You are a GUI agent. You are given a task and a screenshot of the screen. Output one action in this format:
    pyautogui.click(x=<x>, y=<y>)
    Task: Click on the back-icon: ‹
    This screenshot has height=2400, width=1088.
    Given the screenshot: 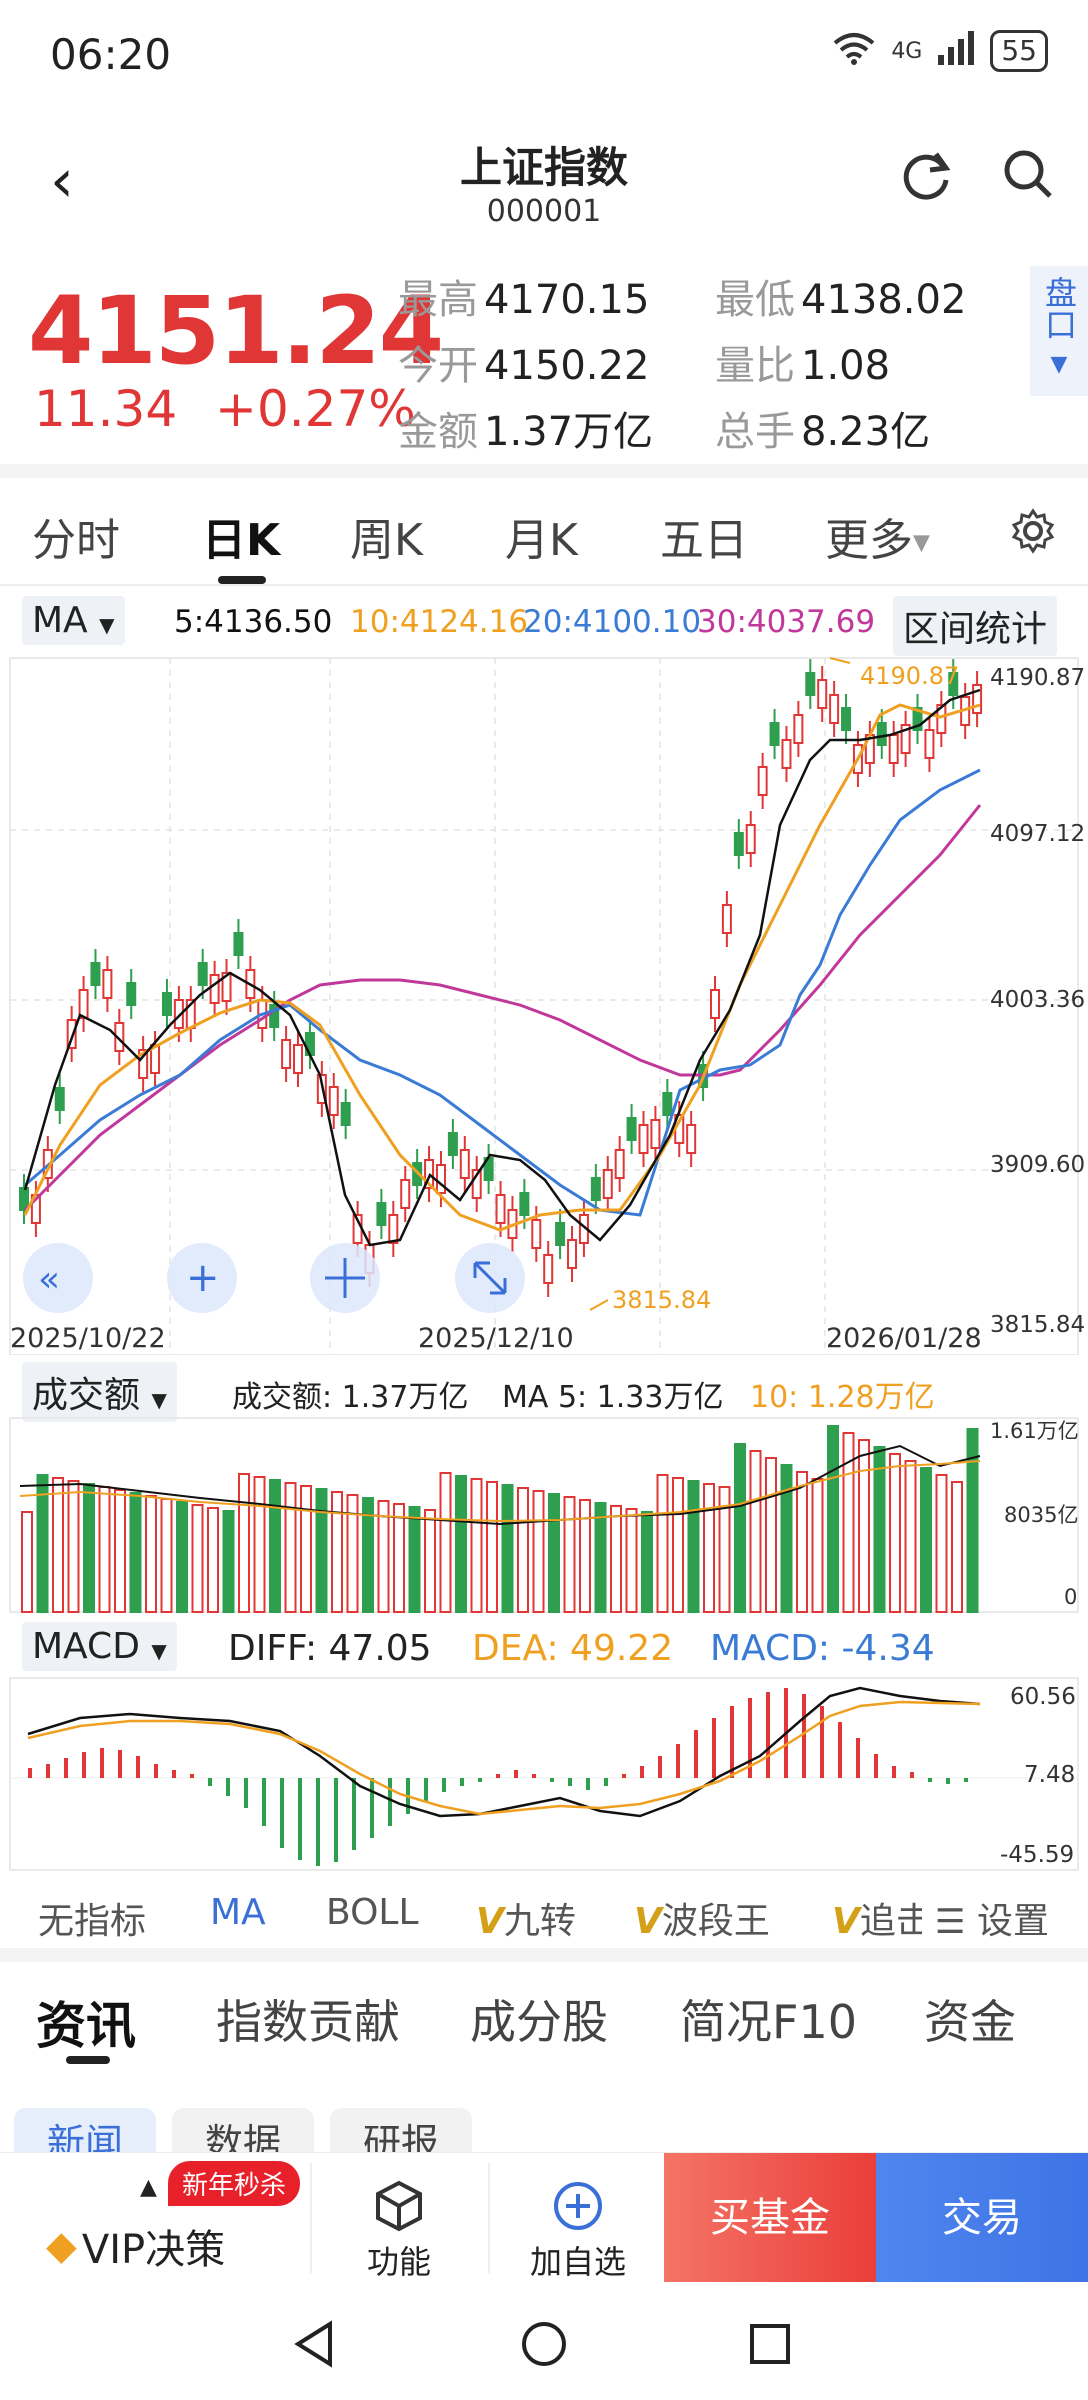 What is the action you would take?
    pyautogui.click(x=62, y=181)
    